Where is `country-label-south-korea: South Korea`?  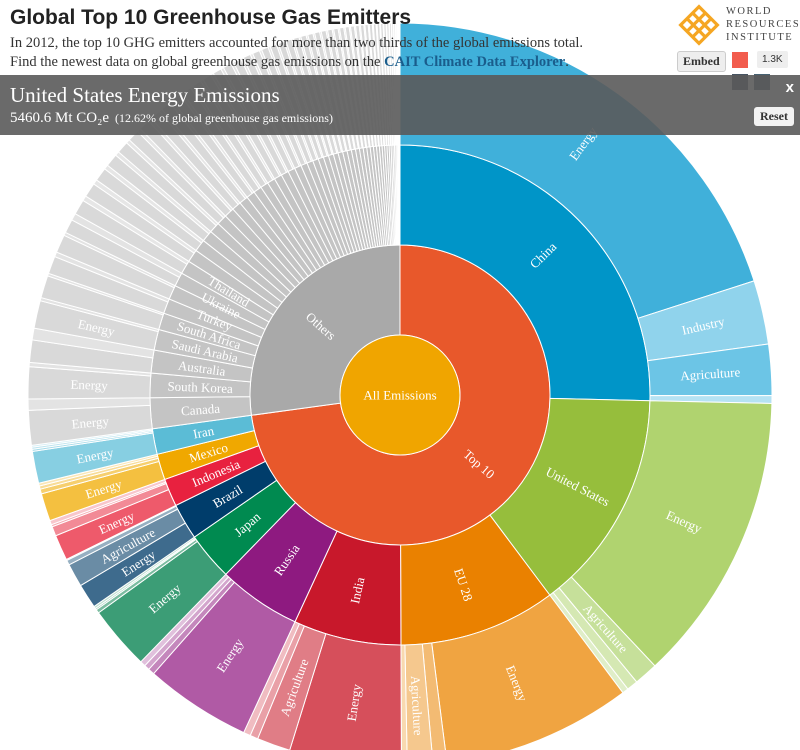
country-label-south-korea: South Korea is located at coordinates (200, 388).